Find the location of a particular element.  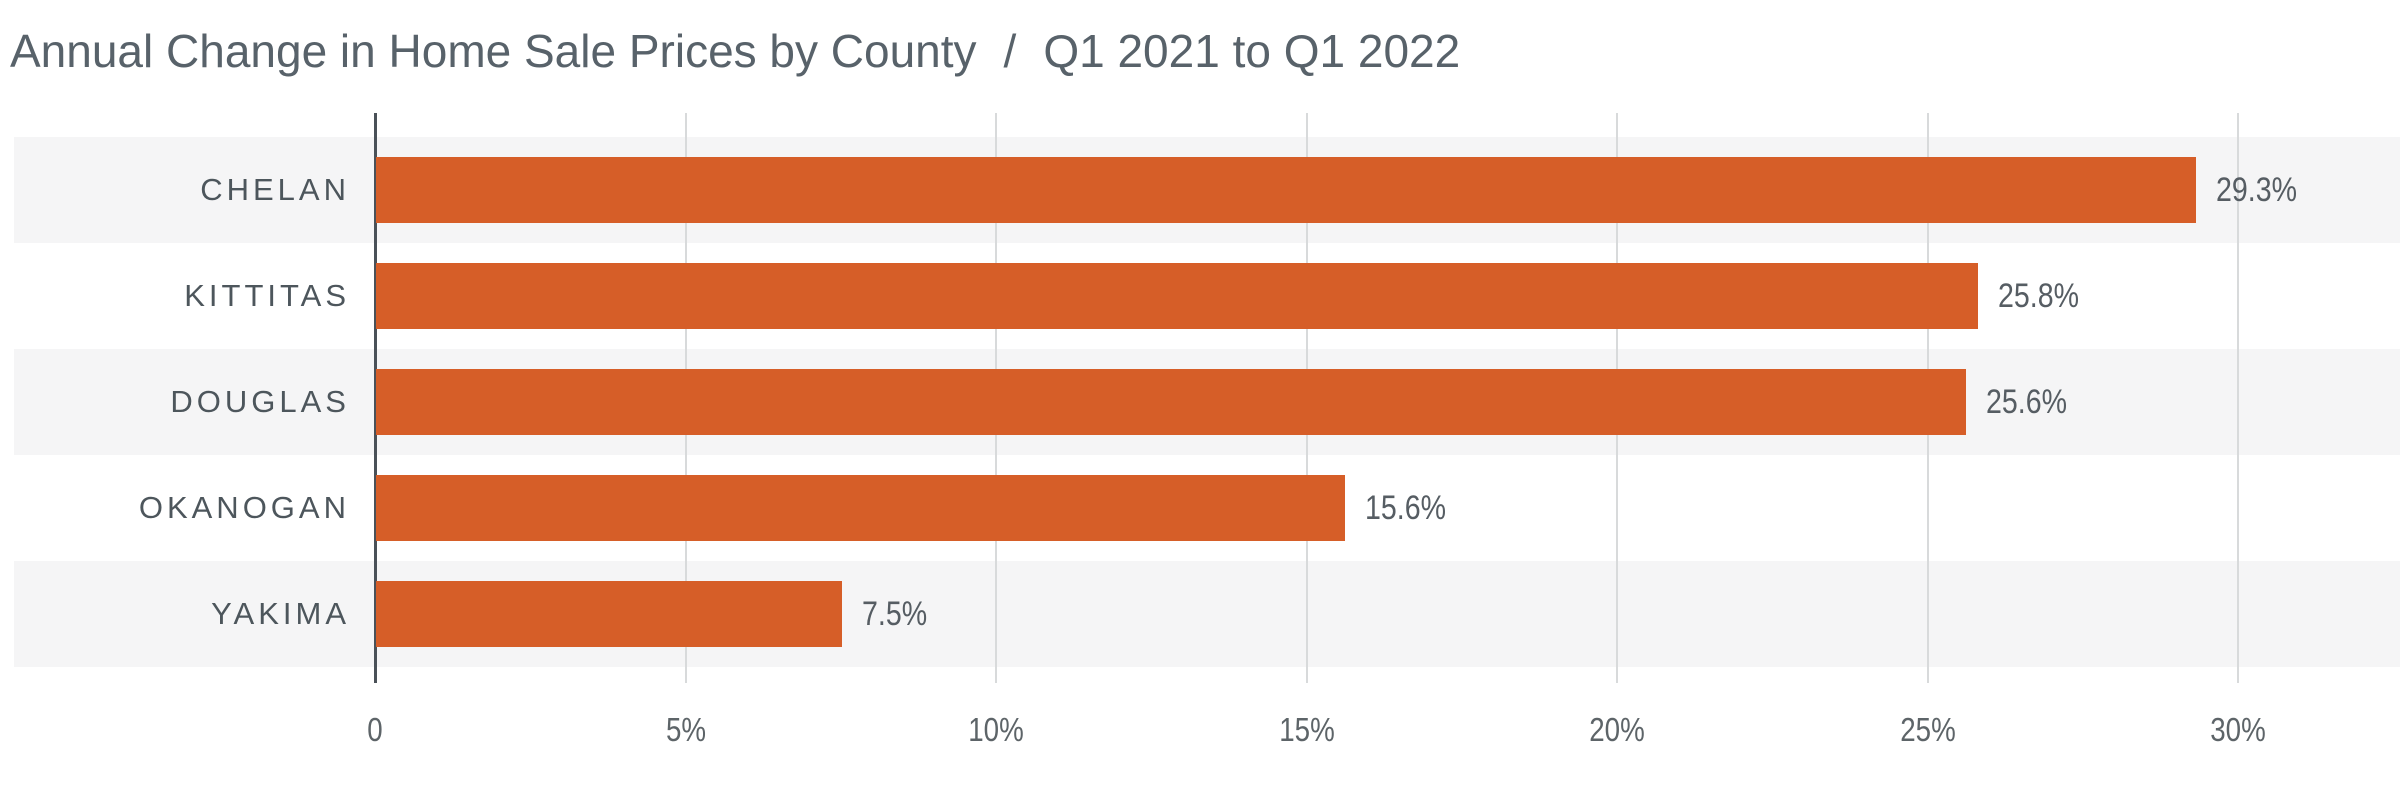

bar-okanogan is located at coordinates (860, 508).